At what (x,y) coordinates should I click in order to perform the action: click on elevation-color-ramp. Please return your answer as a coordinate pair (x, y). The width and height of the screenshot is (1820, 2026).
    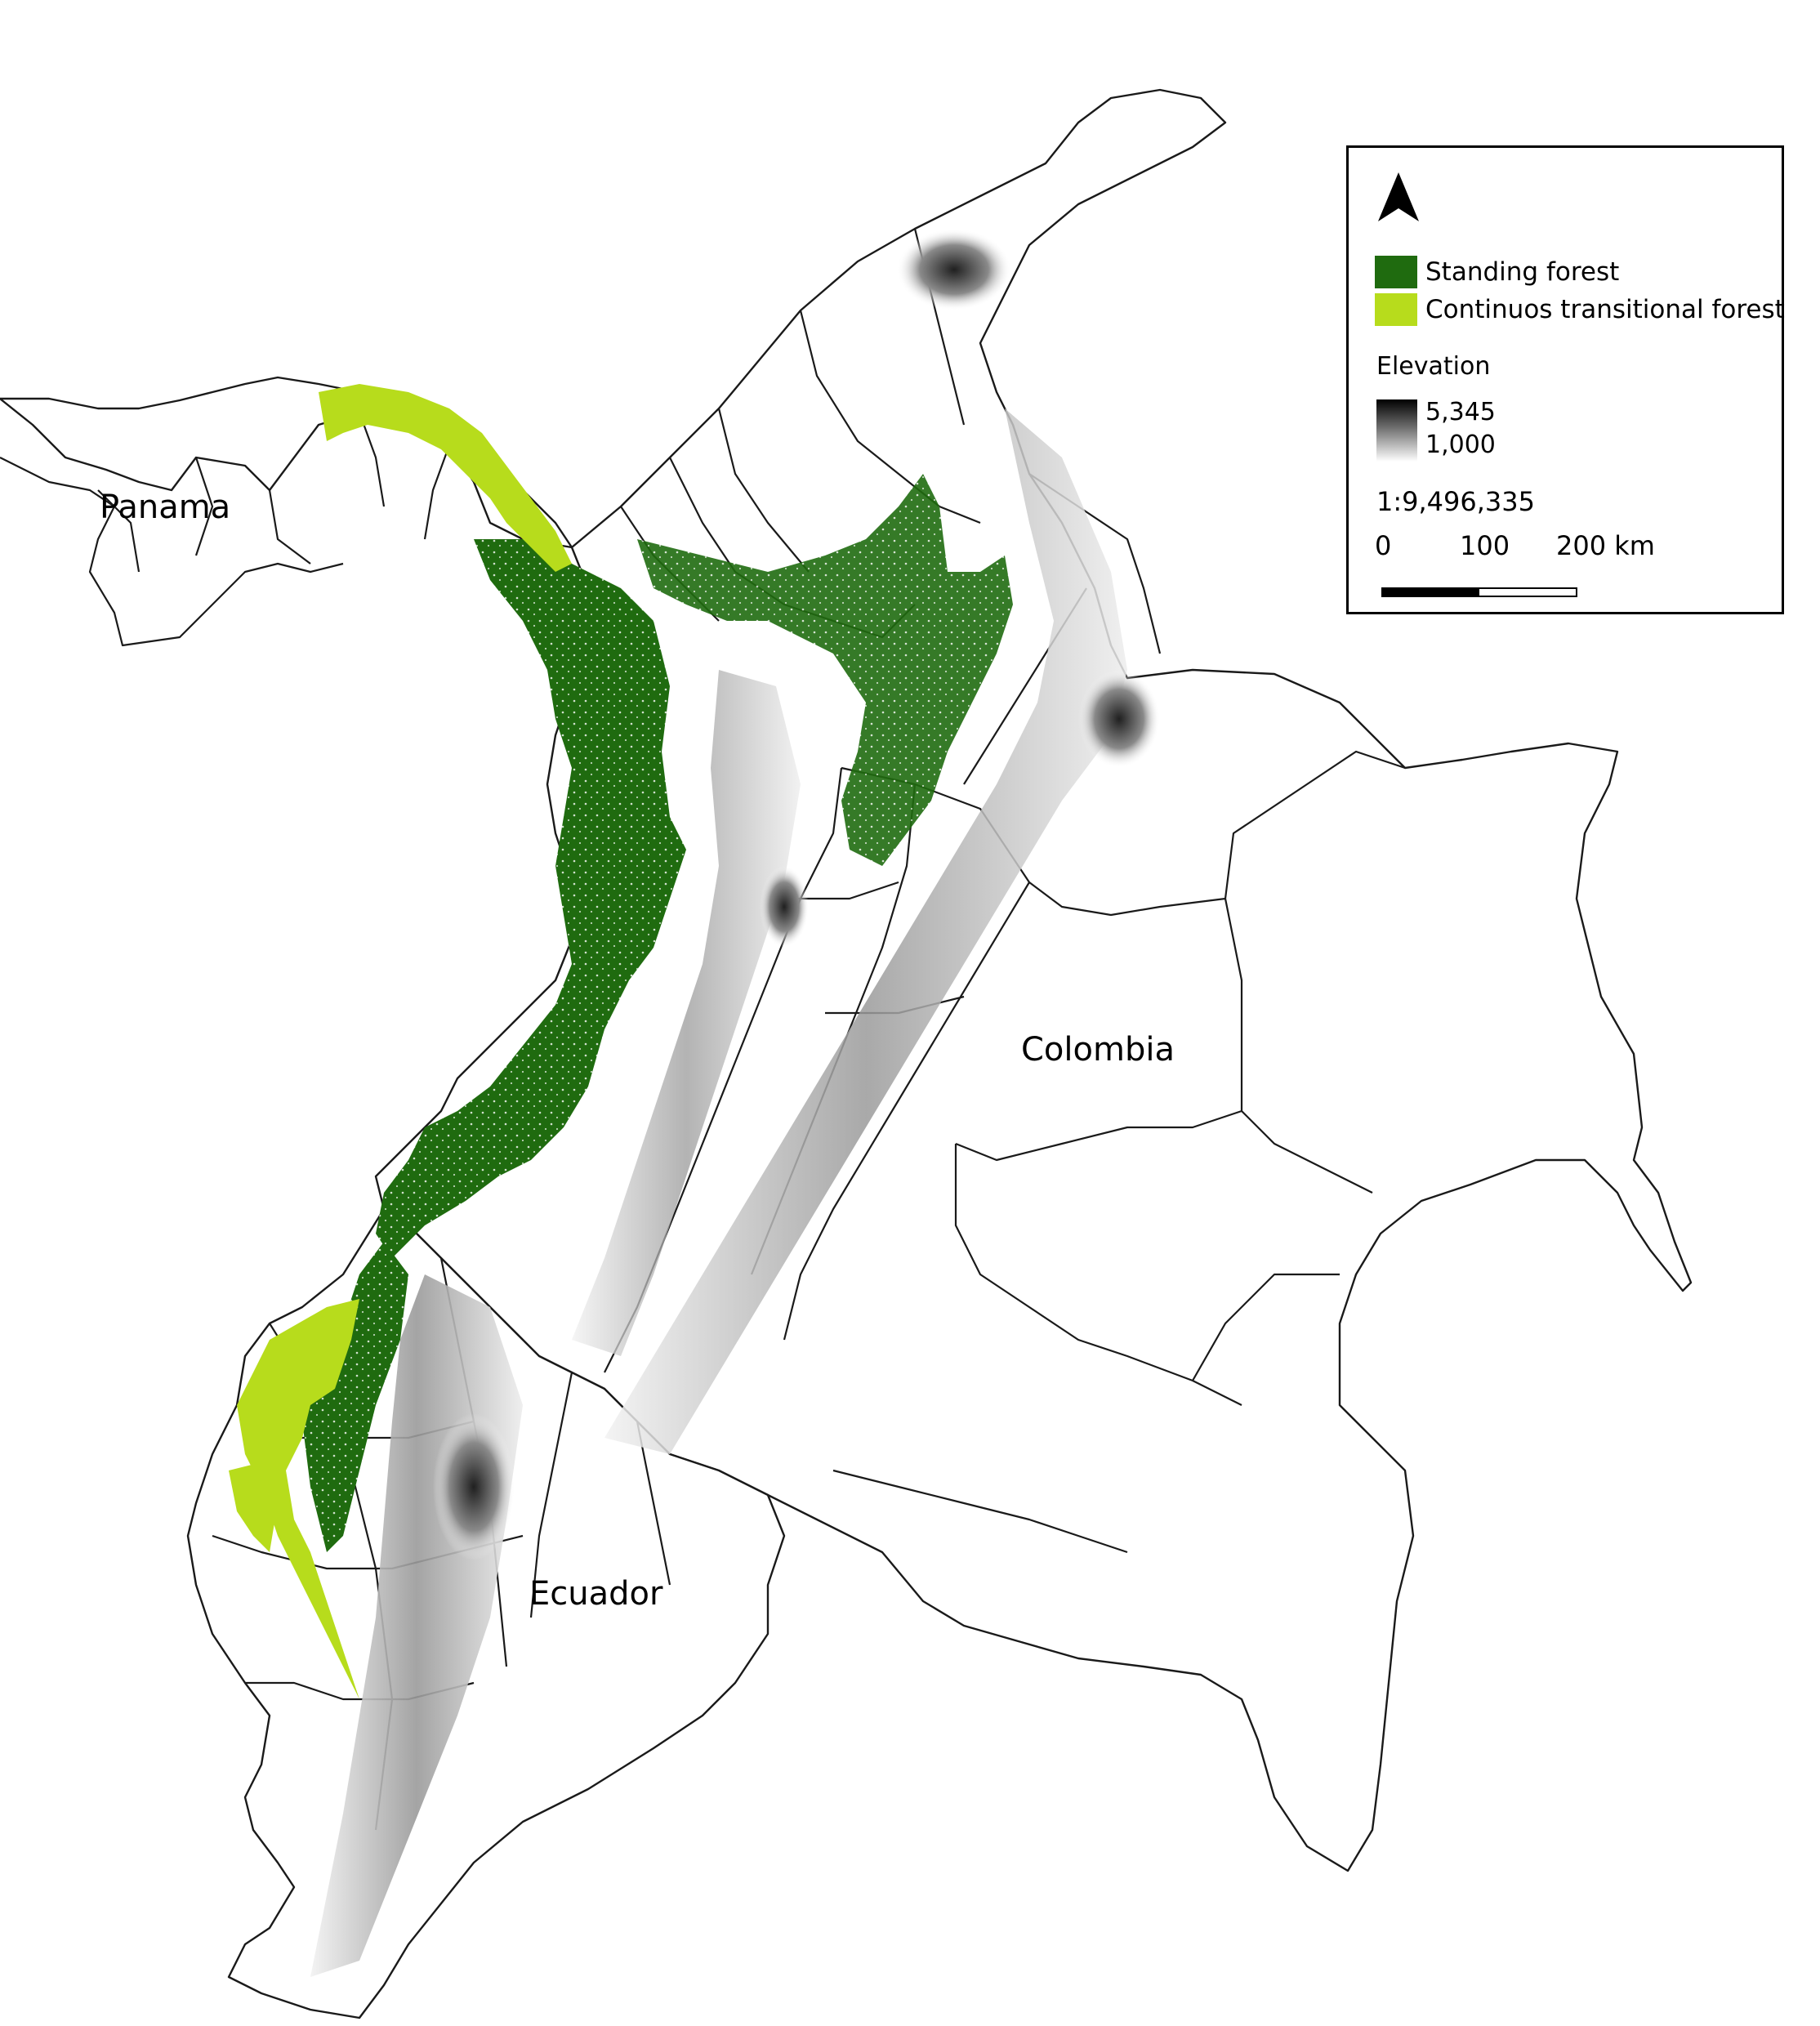
    Looking at the image, I should click on (1397, 430).